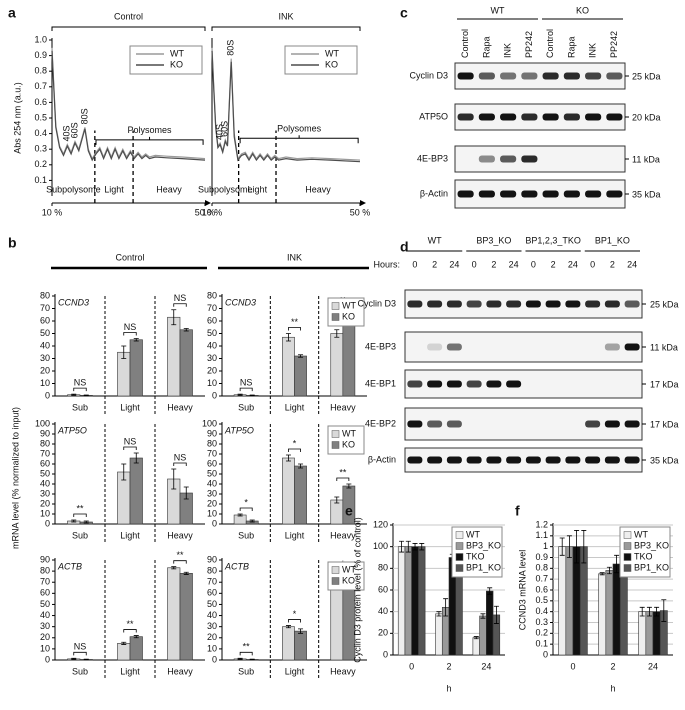 Image resolution: width=685 pixels, height=710 pixels. What do you see at coordinates (128, 103) in the screenshot?
I see `trace` at bounding box center [128, 103].